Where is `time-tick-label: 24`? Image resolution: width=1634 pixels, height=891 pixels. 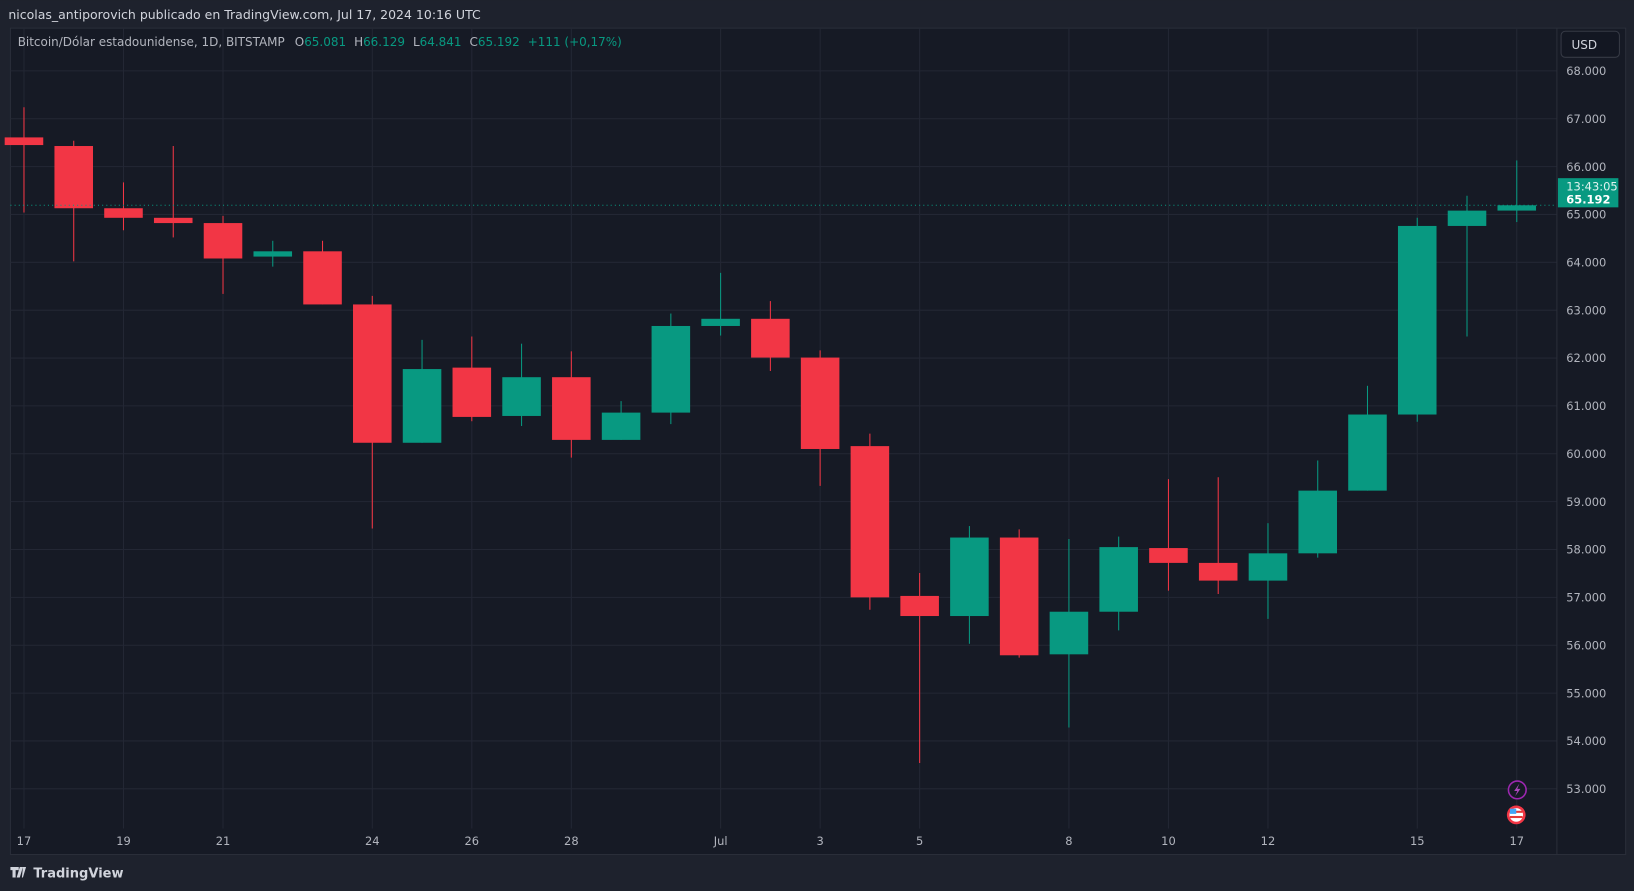 time-tick-label: 24 is located at coordinates (372, 841).